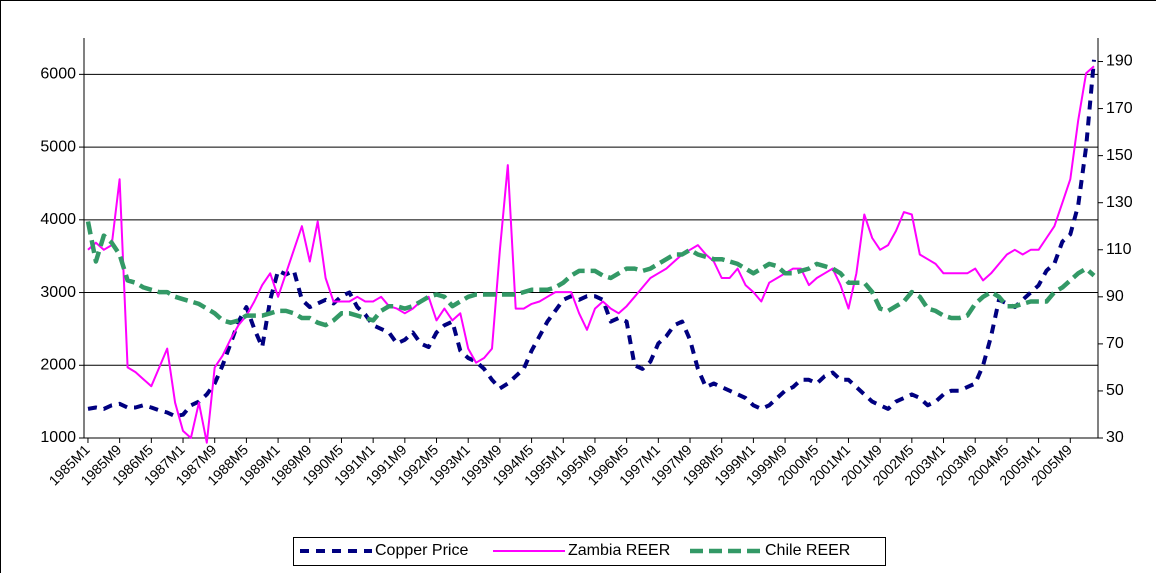 The image size is (1156, 578). I want to click on y2-tick-label: 30, so click(1115, 437).